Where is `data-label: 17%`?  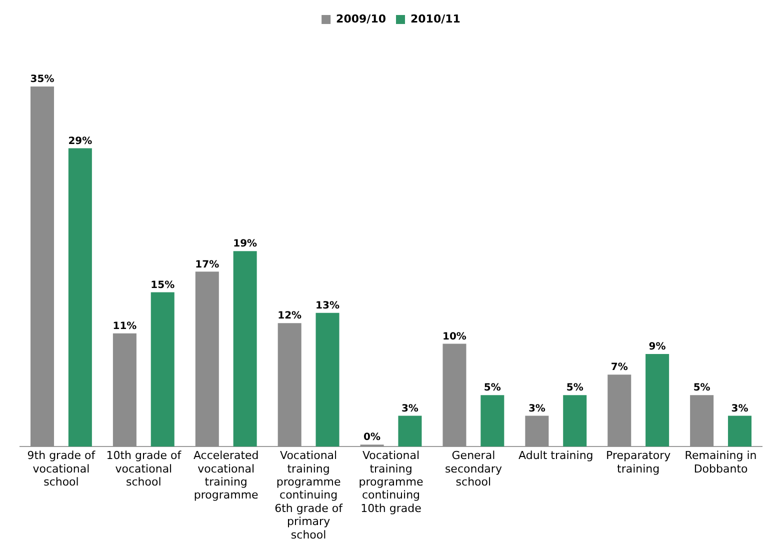
data-label: 17% is located at coordinates (207, 264).